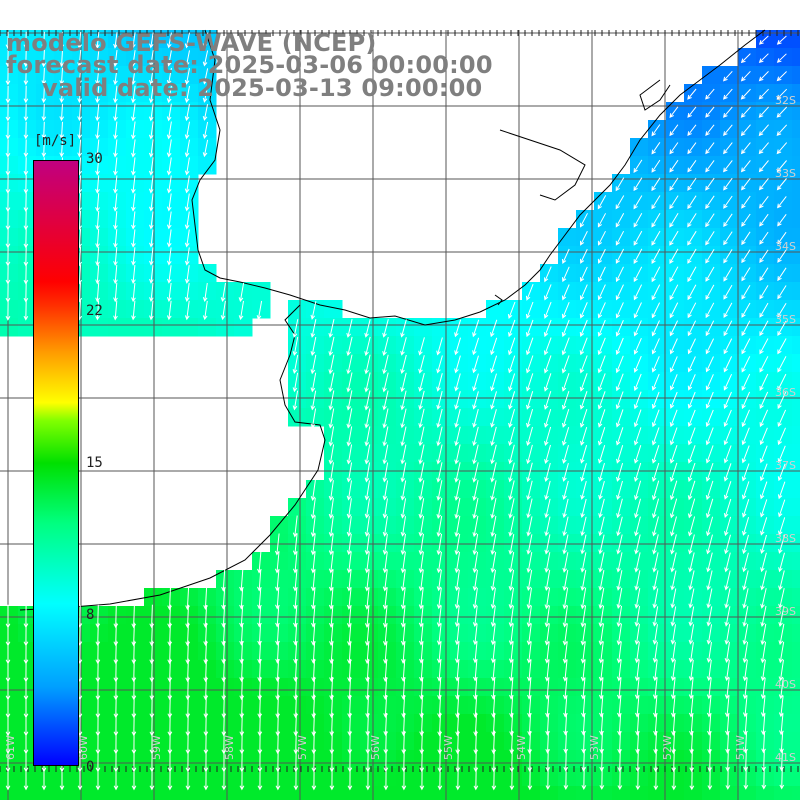  What do you see at coordinates (55, 141) in the screenshot?
I see `colorbar-unit: [m/s]` at bounding box center [55, 141].